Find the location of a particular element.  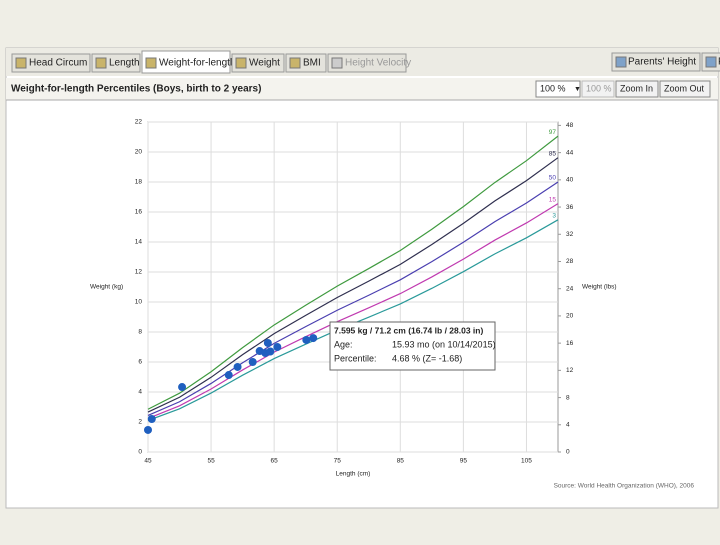

tooltip-headline: 7.595 kg / 71.2 cm (16.74 lb / 28.03 in) is located at coordinates (408, 330).